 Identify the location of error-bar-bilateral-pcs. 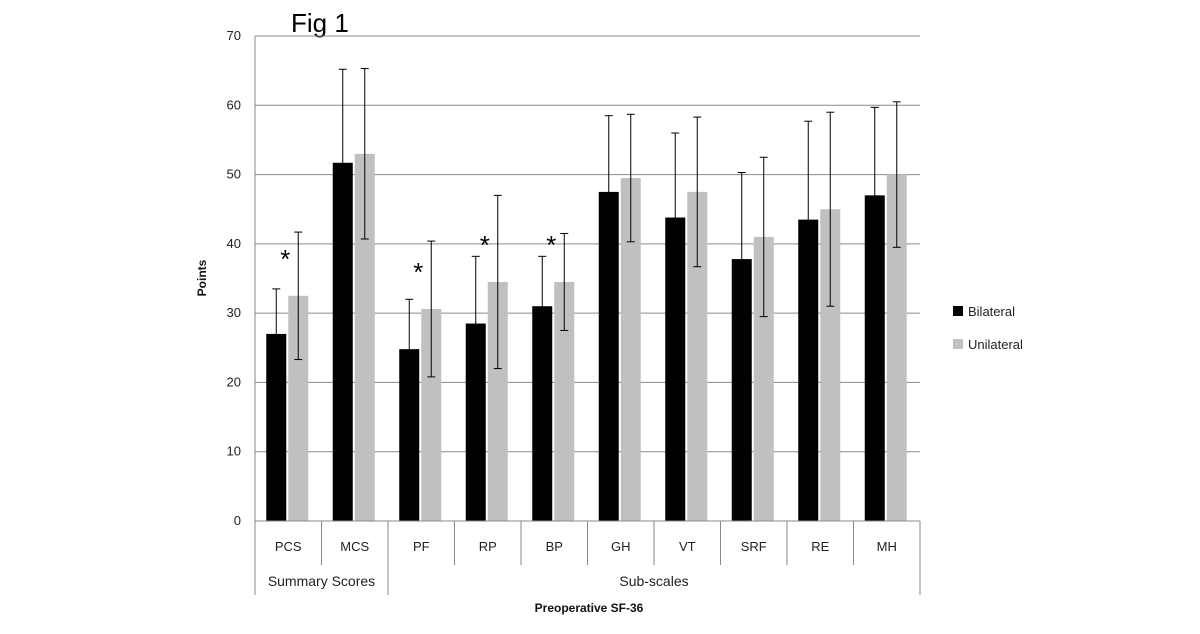
(276, 334).